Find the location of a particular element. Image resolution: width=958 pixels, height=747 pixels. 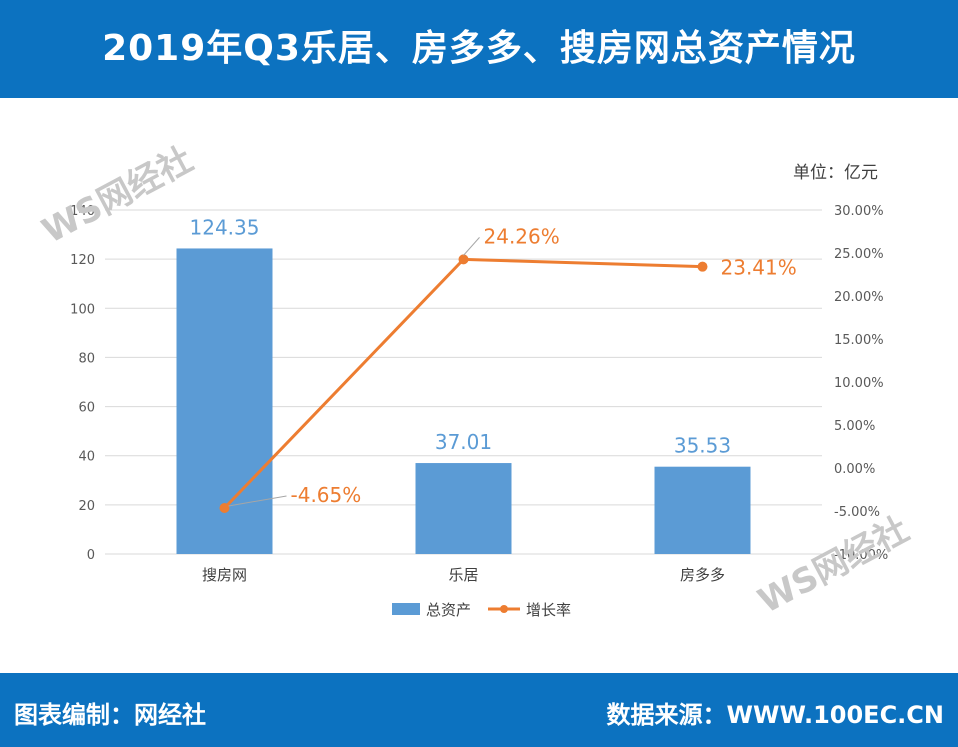

right-tick-label: 5.00% is located at coordinates (854, 426).